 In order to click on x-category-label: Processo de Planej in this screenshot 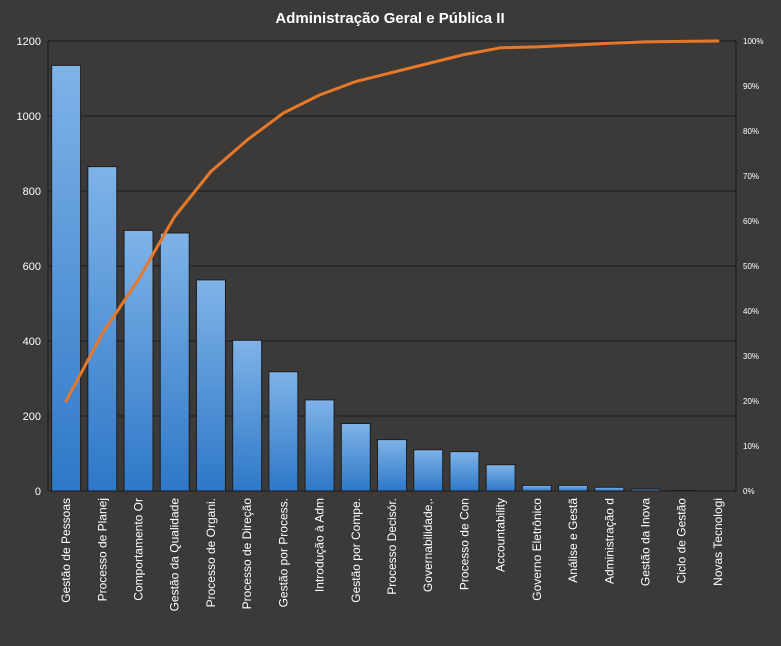, I will do `click(102, 549)`.